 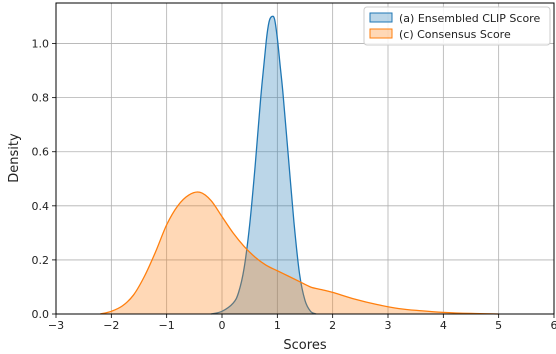 What do you see at coordinates (41, 260) in the screenshot?
I see `y-tick-label: 0.2` at bounding box center [41, 260].